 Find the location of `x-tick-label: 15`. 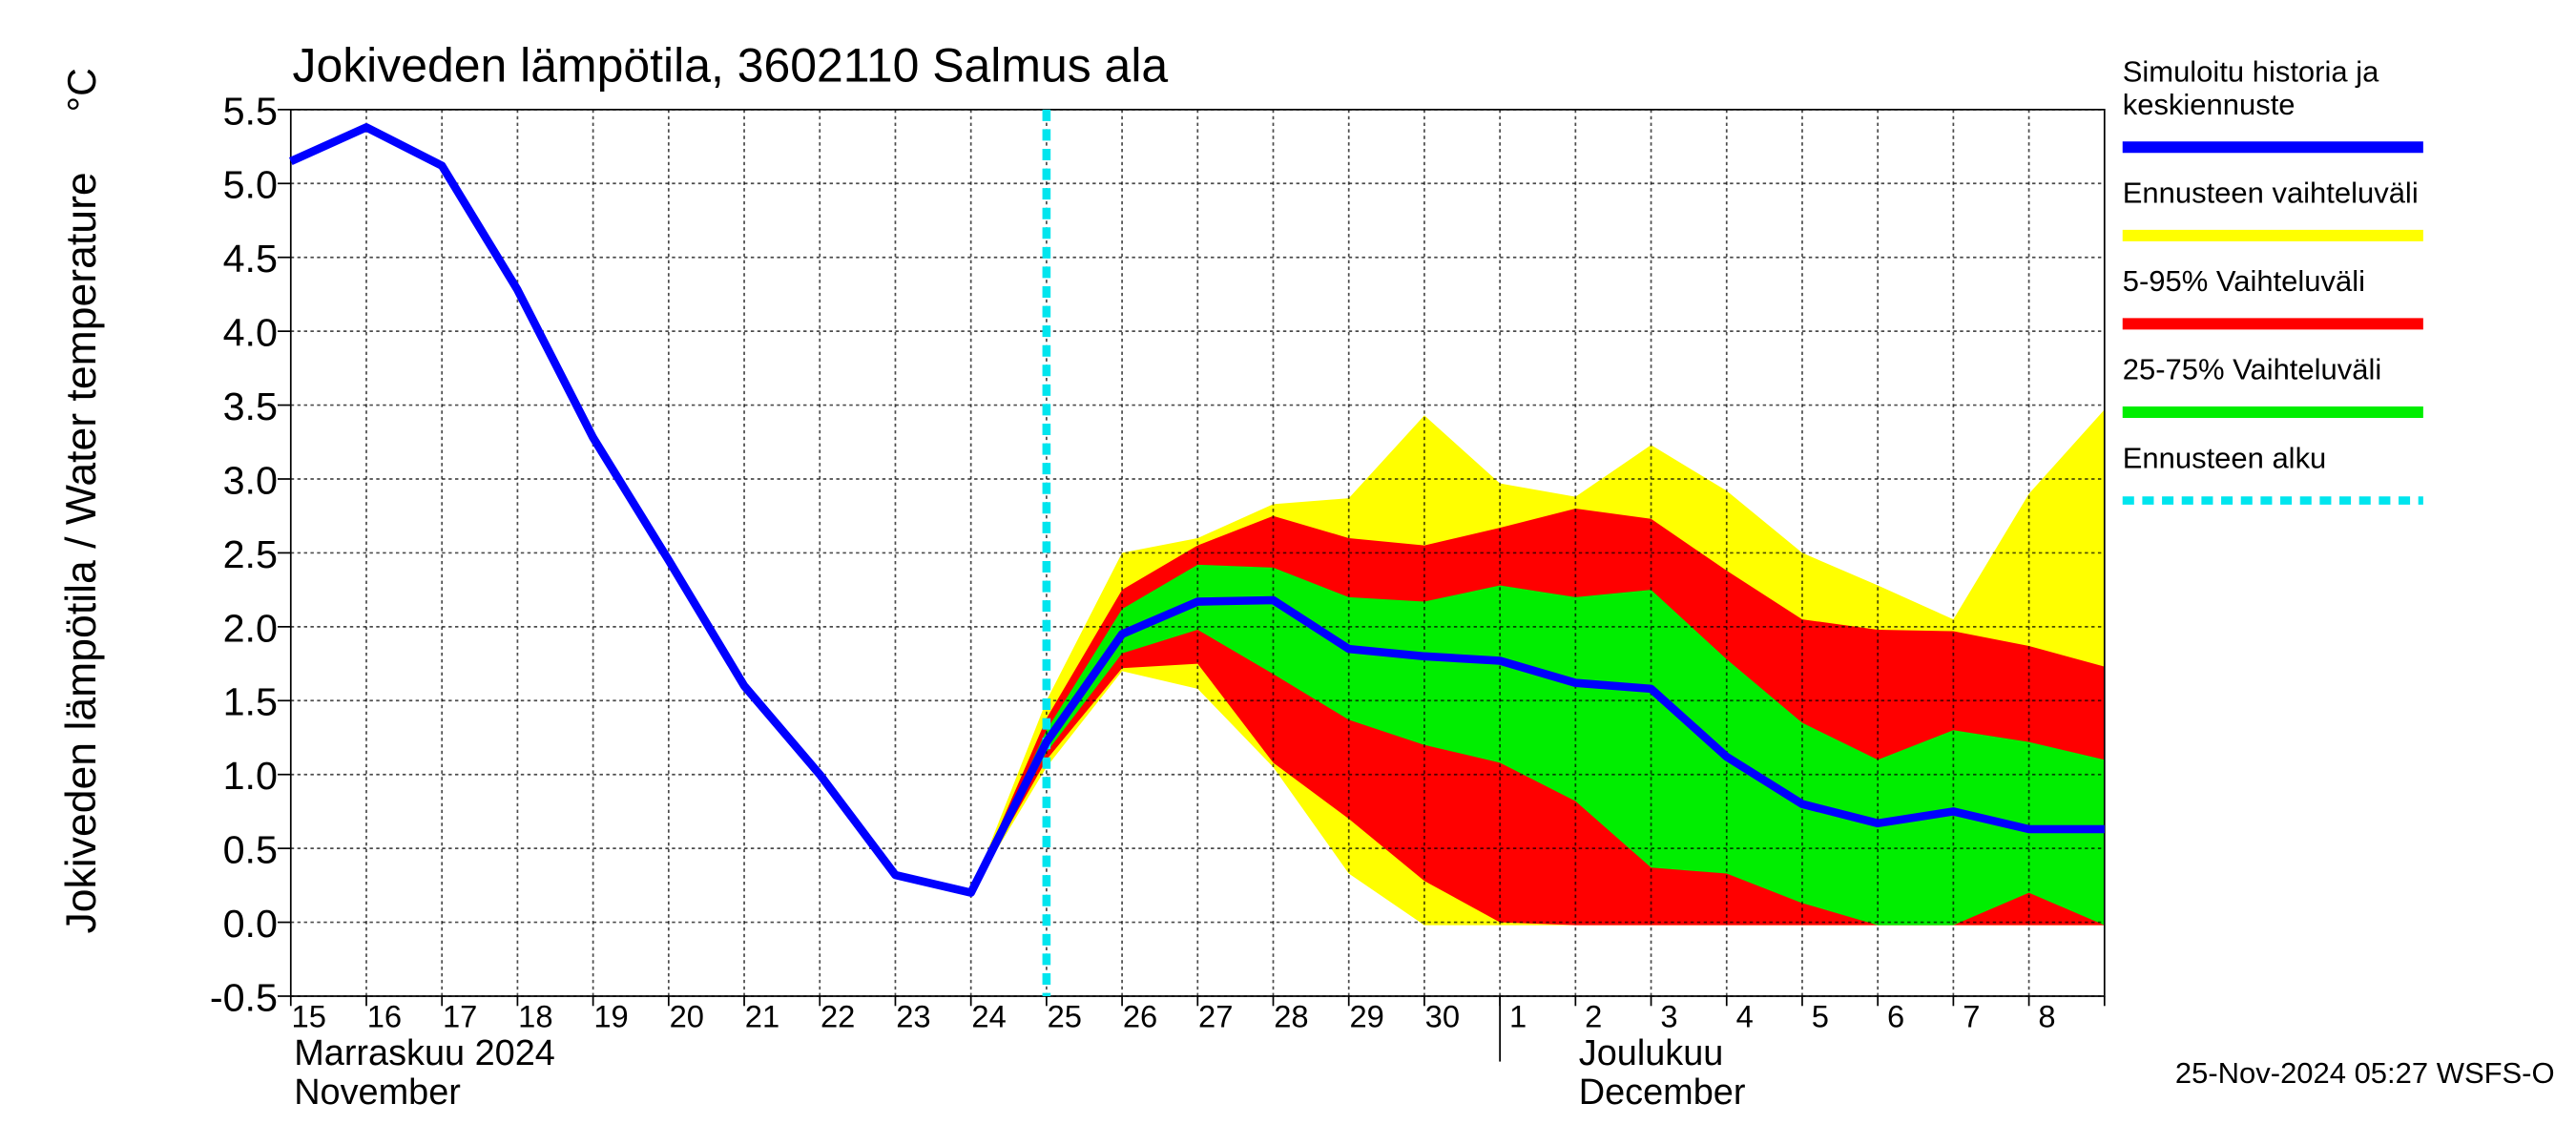

x-tick-label: 15 is located at coordinates (309, 1017).